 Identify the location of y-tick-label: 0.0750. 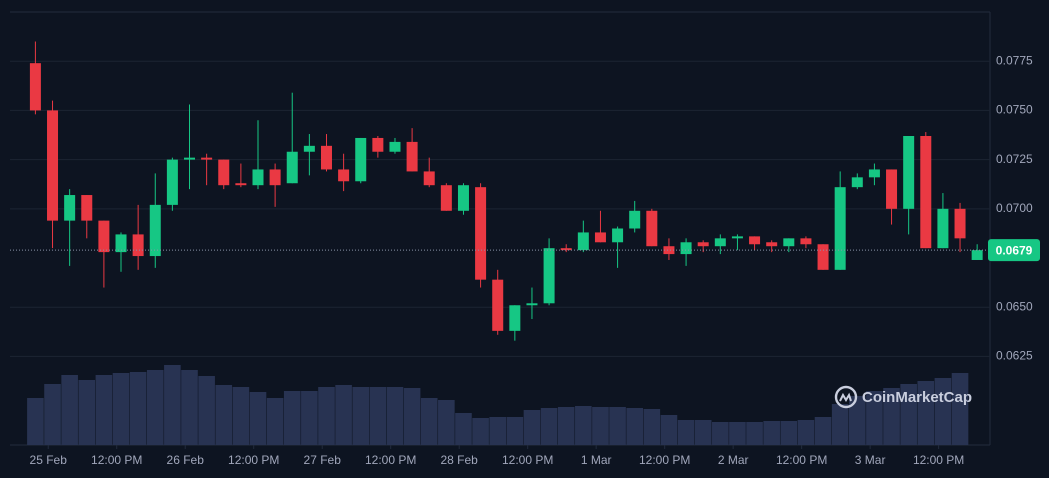
(1014, 110).